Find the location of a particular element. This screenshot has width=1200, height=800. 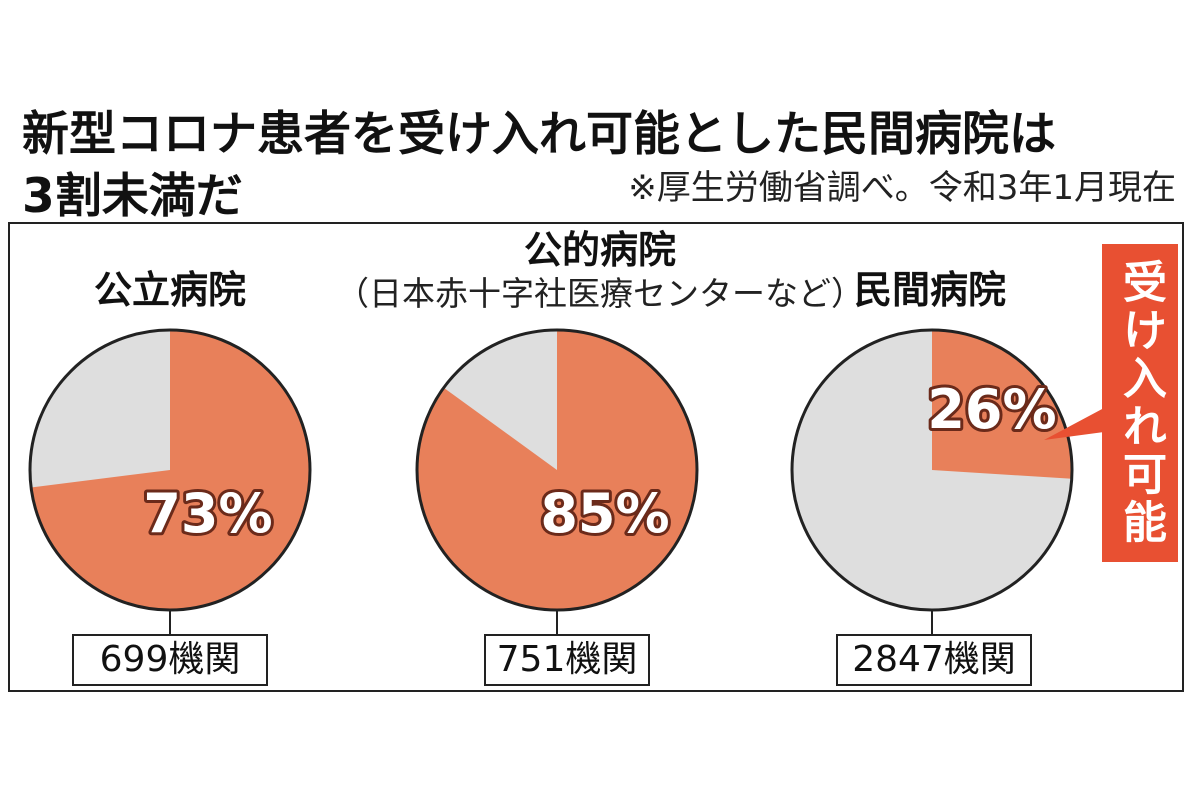

pie-1-outline is located at coordinates (170, 470).